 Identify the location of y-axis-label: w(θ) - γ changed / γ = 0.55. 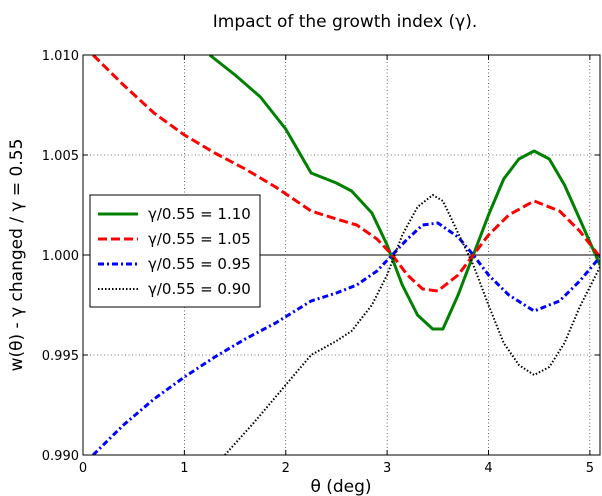
(17, 255).